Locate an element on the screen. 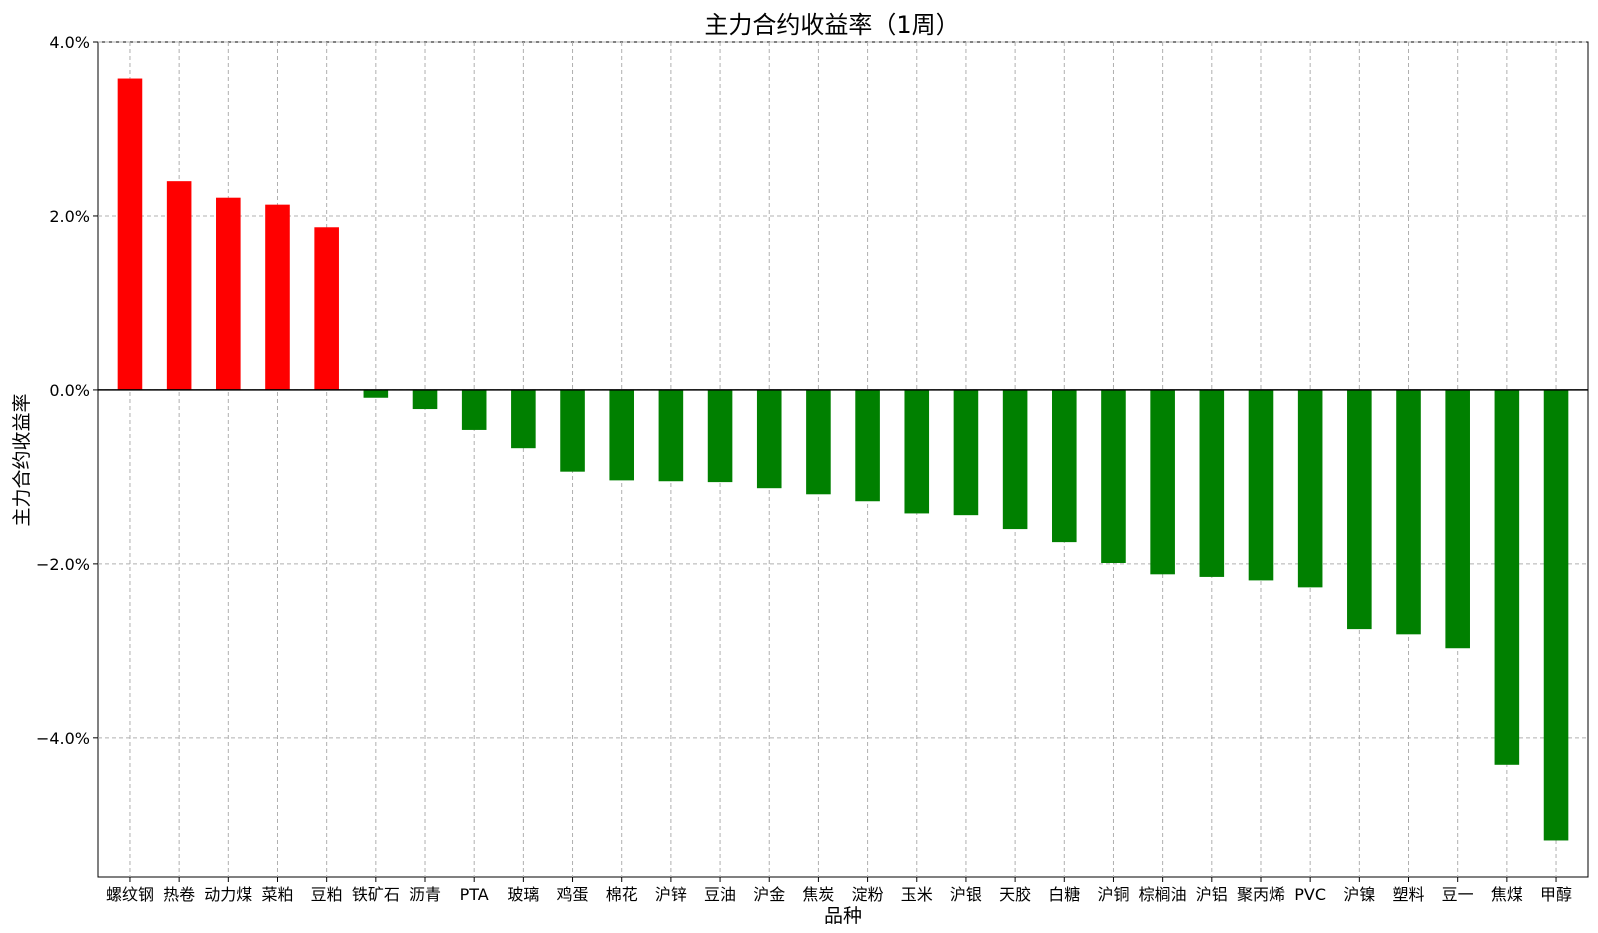  chart-title: 主力合约收益率（1周） is located at coordinates (831, 25).